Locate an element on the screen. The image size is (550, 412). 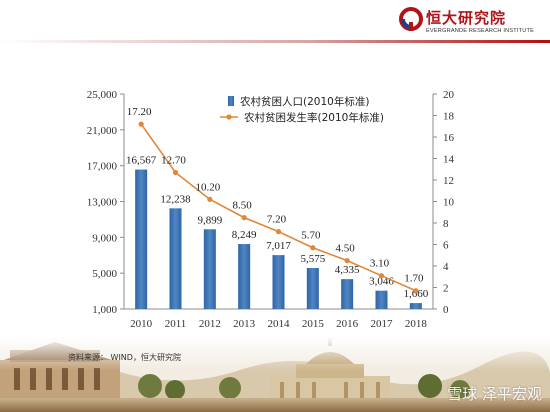
x-tick-label: 2013 is located at coordinates (244, 324).